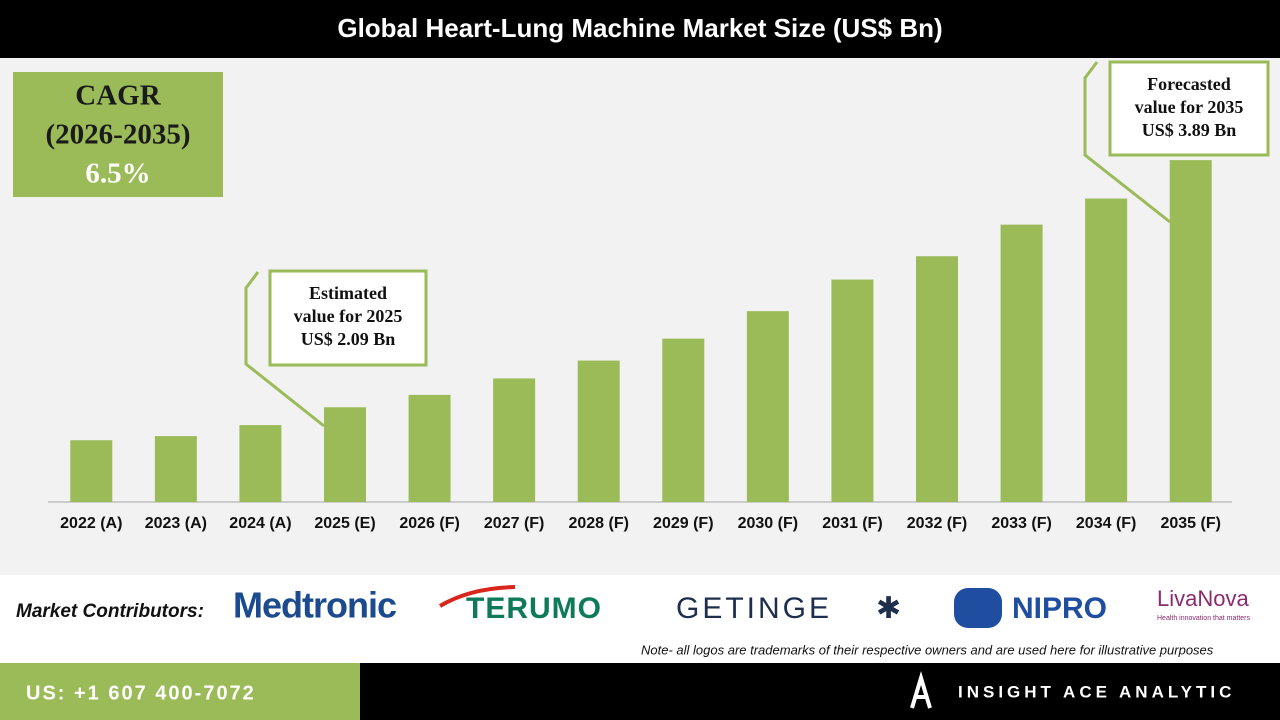 This screenshot has width=1280, height=720. I want to click on logo-tagline: Health innovation that matters, so click(1203, 618).